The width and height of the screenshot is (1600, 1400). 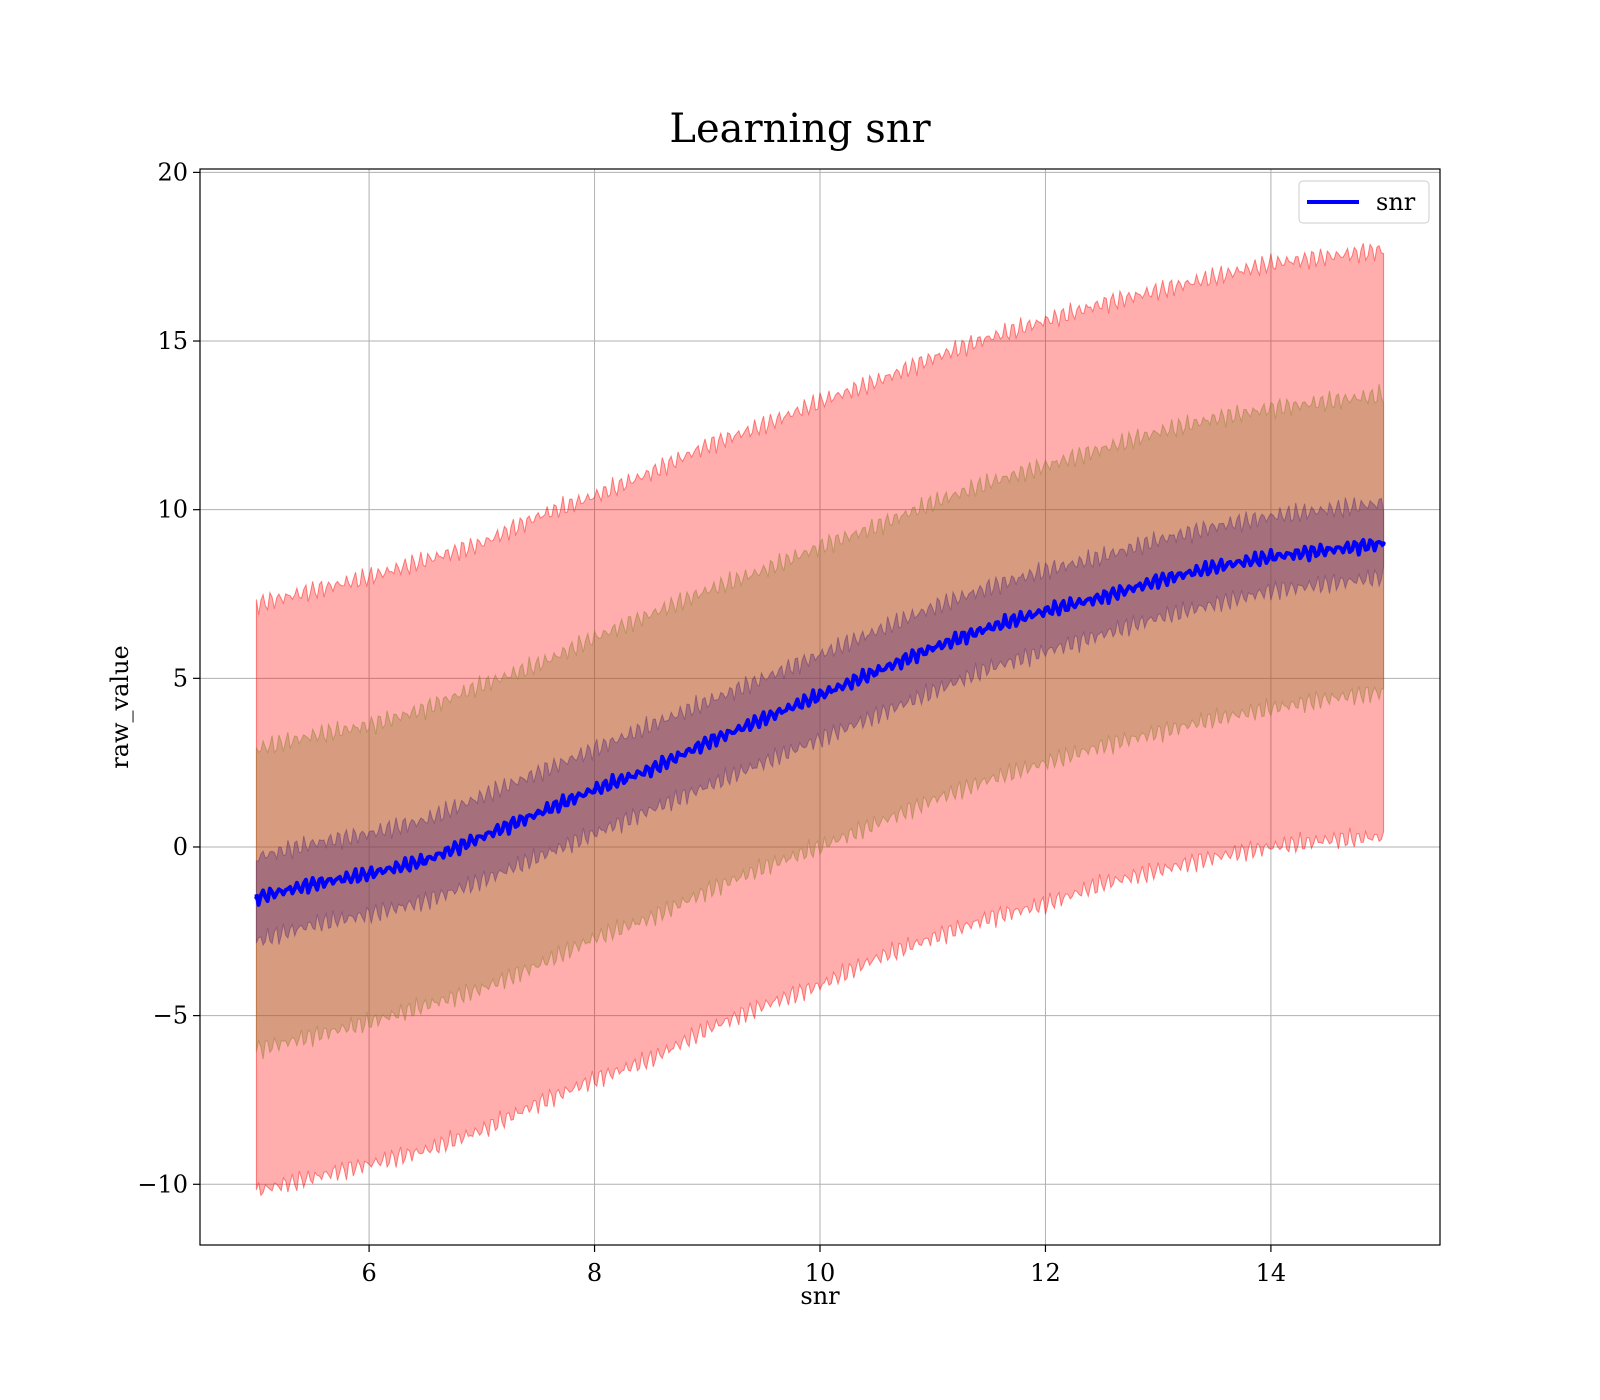 What do you see at coordinates (594, 1273) in the screenshot?
I see `x-tick-label: 8` at bounding box center [594, 1273].